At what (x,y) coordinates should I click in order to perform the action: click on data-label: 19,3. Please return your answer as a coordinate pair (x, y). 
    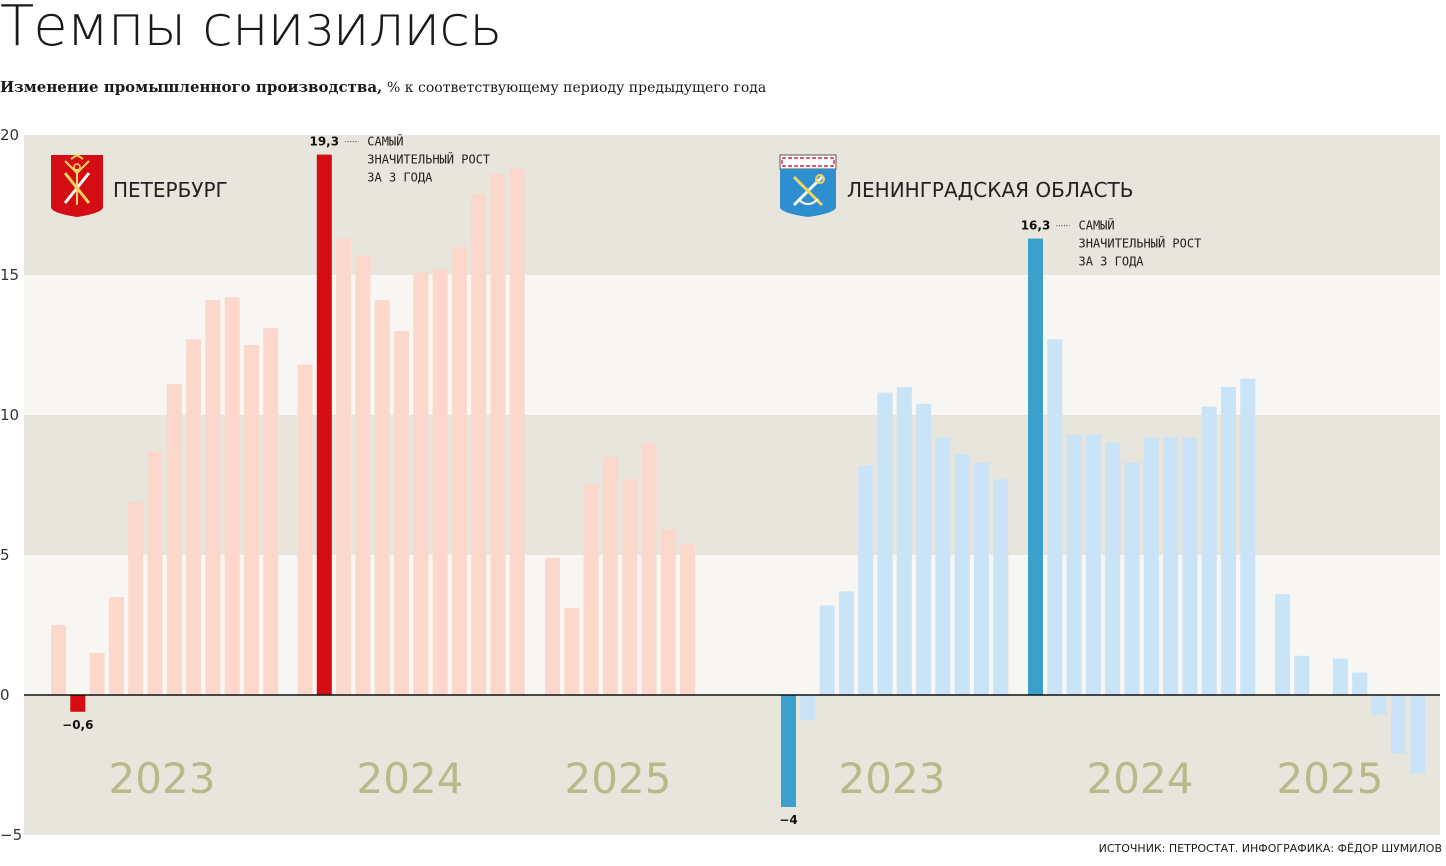
    Looking at the image, I should click on (324, 142).